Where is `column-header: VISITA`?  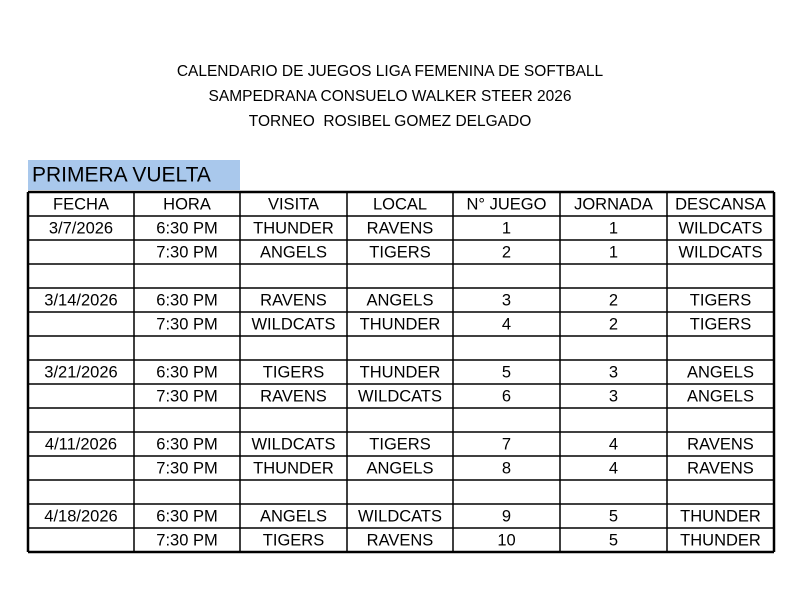 column-header: VISITA is located at coordinates (293, 204).